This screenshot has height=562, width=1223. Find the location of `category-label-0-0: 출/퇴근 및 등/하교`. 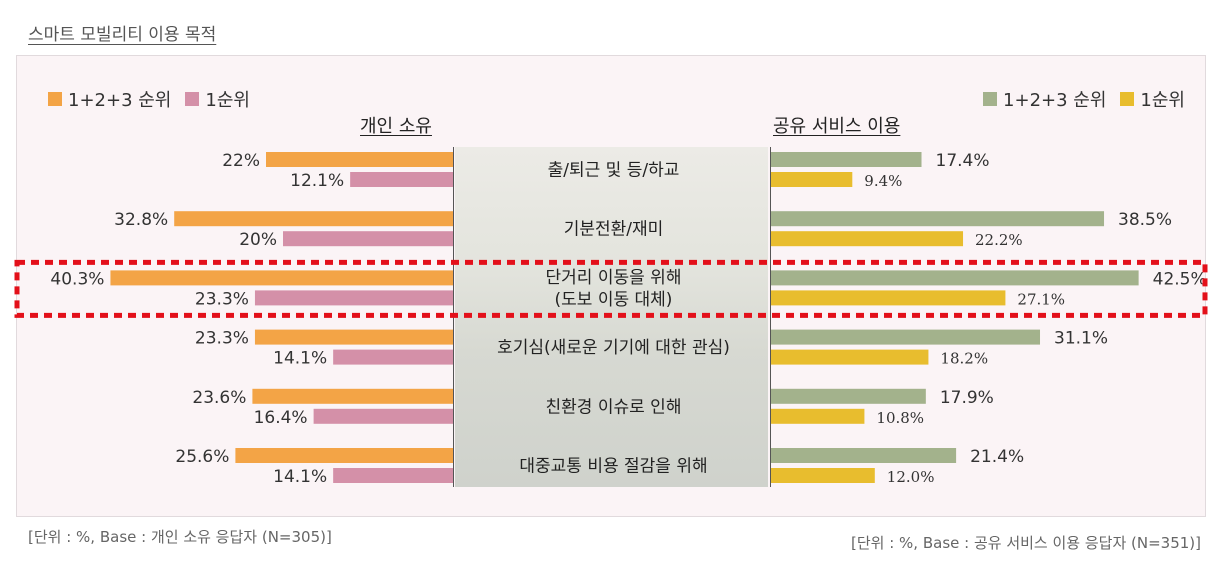

category-label-0-0: 출/퇴근 및 등/하교 is located at coordinates (614, 171).